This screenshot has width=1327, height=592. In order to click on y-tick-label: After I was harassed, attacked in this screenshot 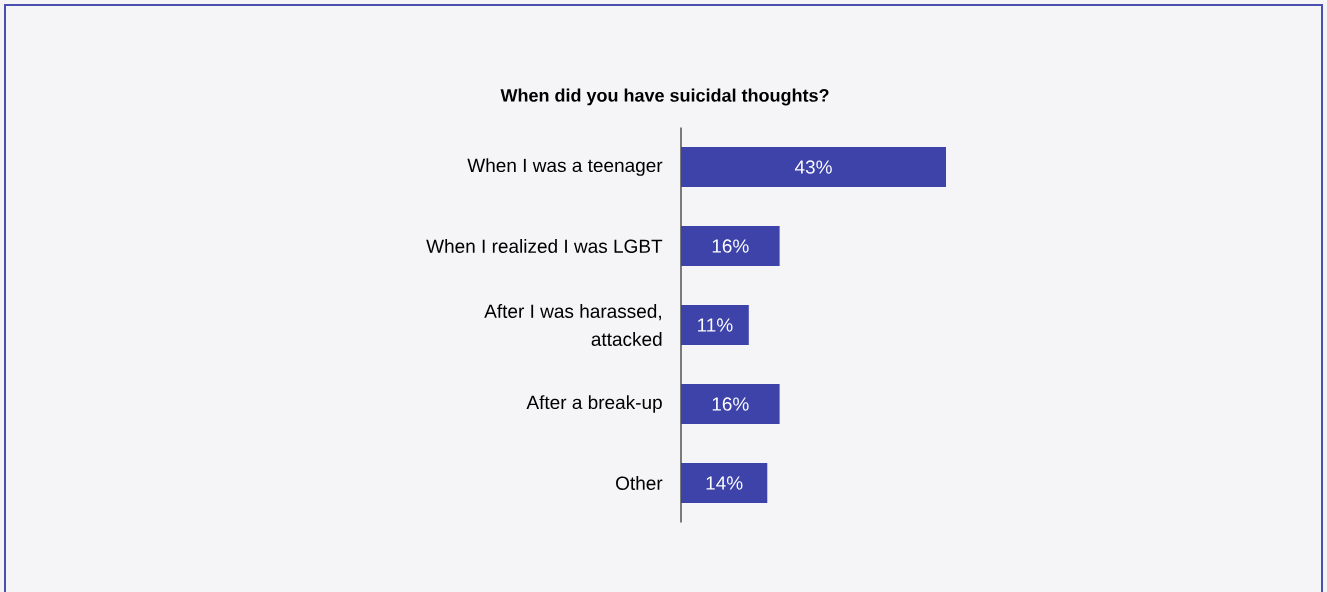, I will do `click(573, 325)`.